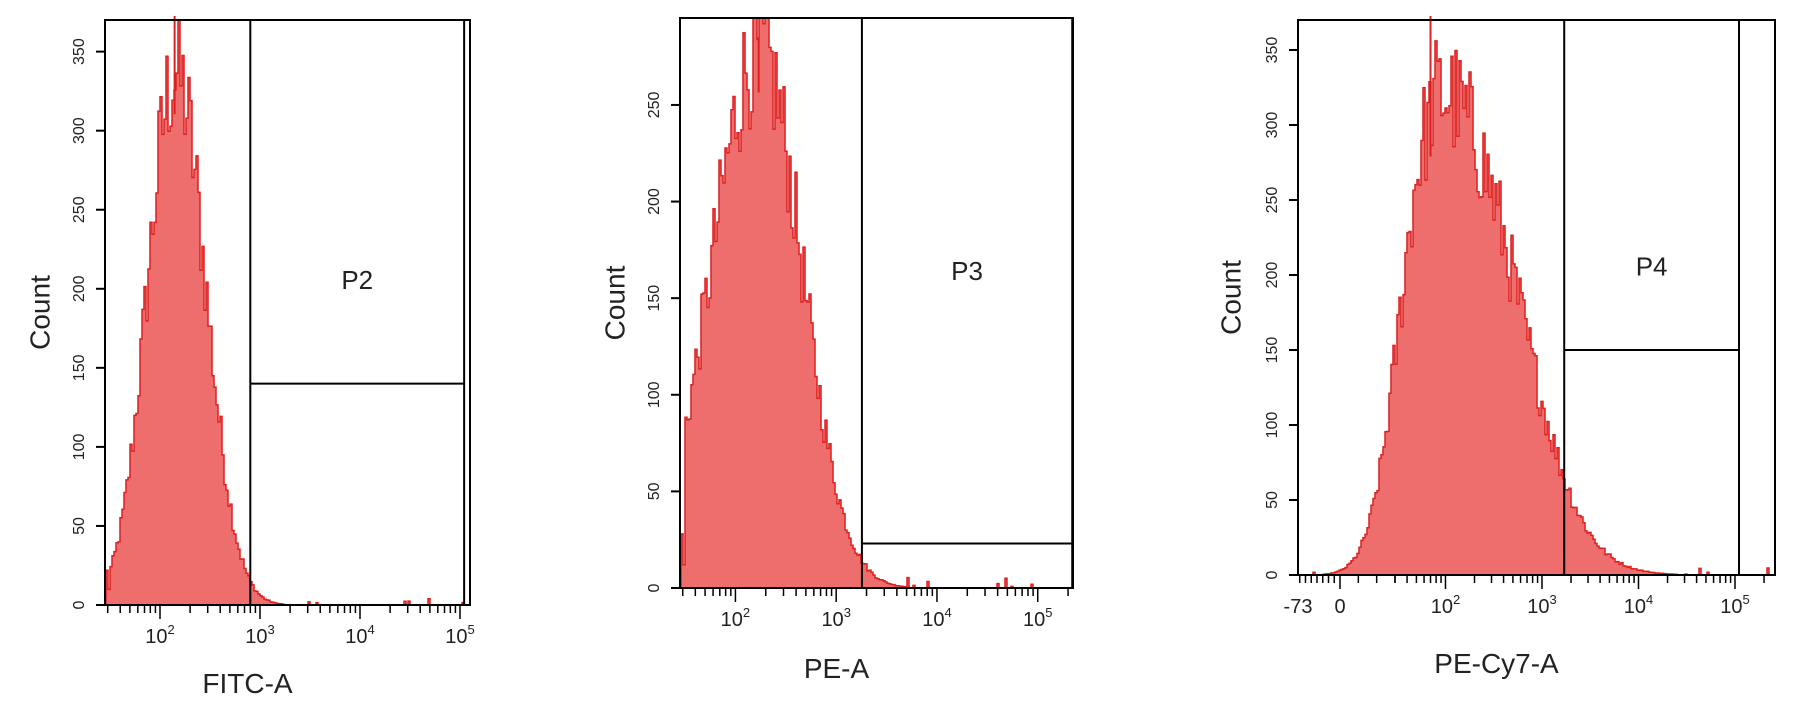  What do you see at coordinates (1496, 663) in the screenshot?
I see `x-axis-title: PE-Cy7-A` at bounding box center [1496, 663].